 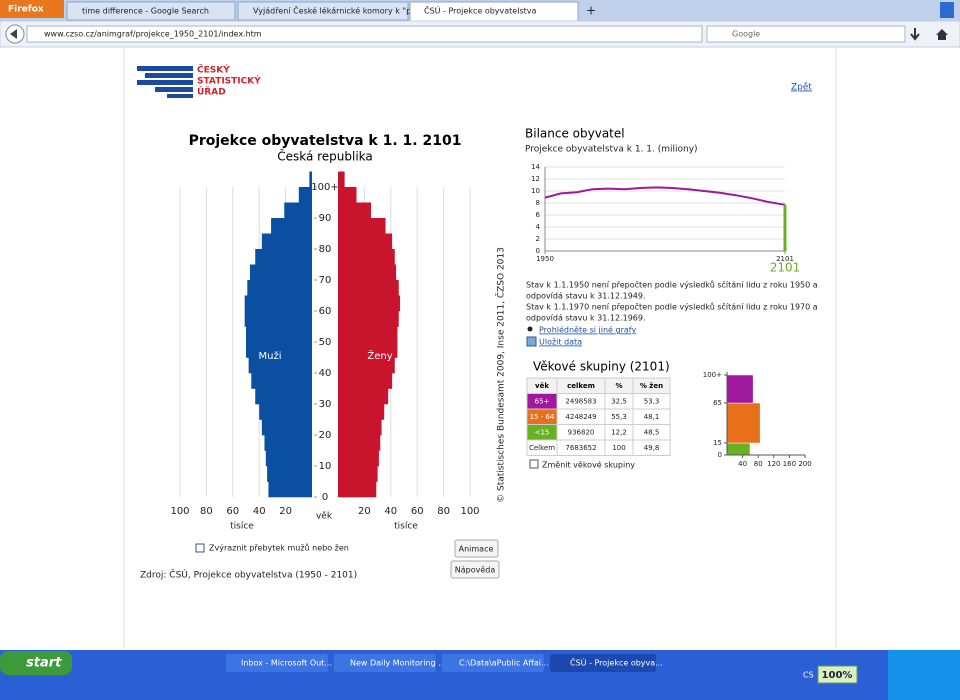 What do you see at coordinates (364, 34) in the screenshot?
I see `url-bar` at bounding box center [364, 34].